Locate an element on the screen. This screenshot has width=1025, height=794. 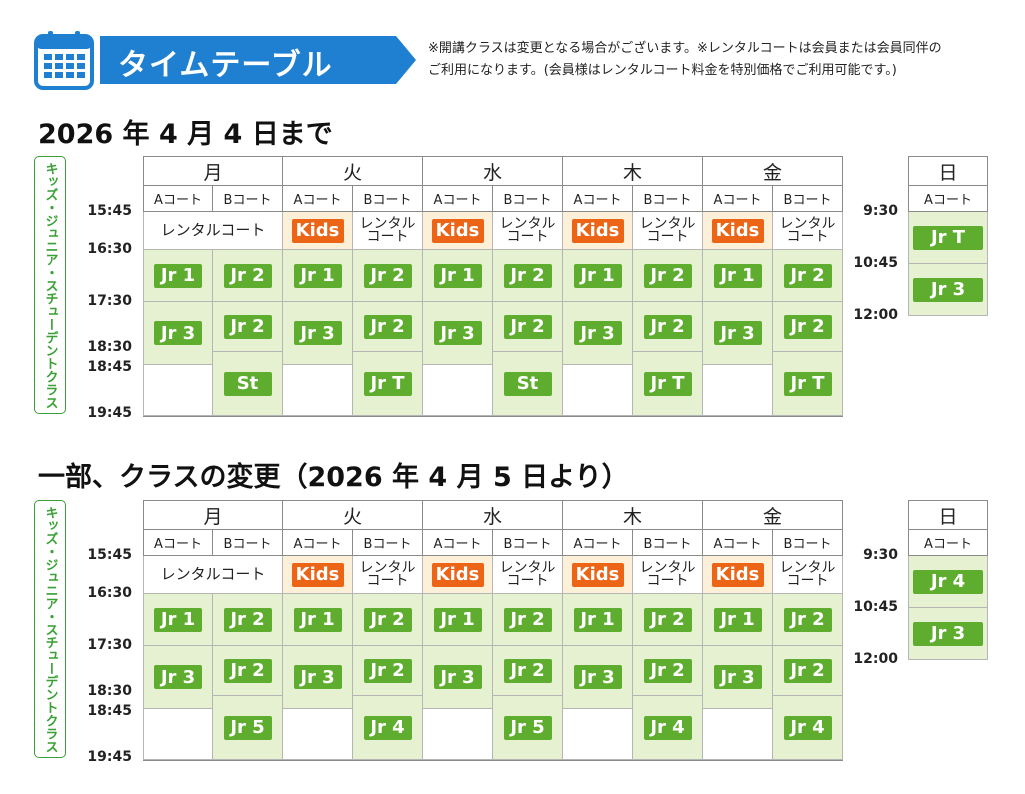
sunday-class-cell: Jr T is located at coordinates (948, 238).